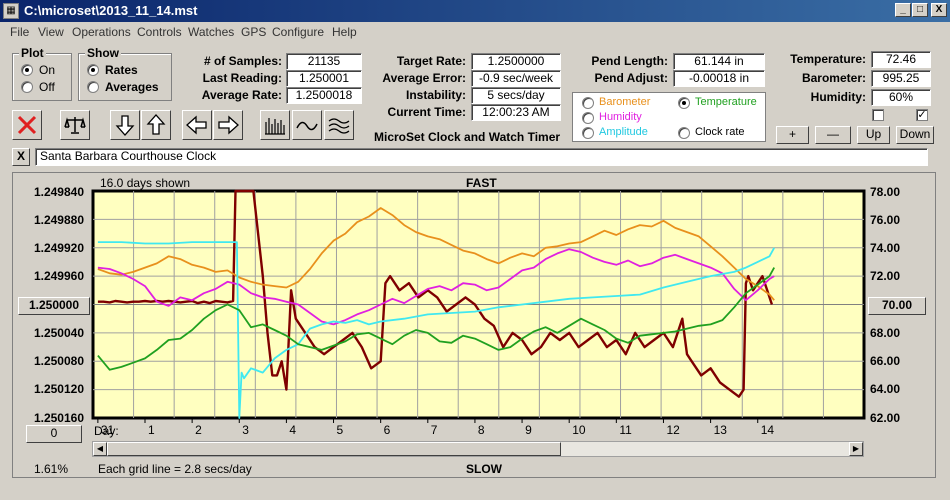  What do you see at coordinates (47, 70) in the screenshot?
I see `plot-on-label: On` at bounding box center [47, 70].